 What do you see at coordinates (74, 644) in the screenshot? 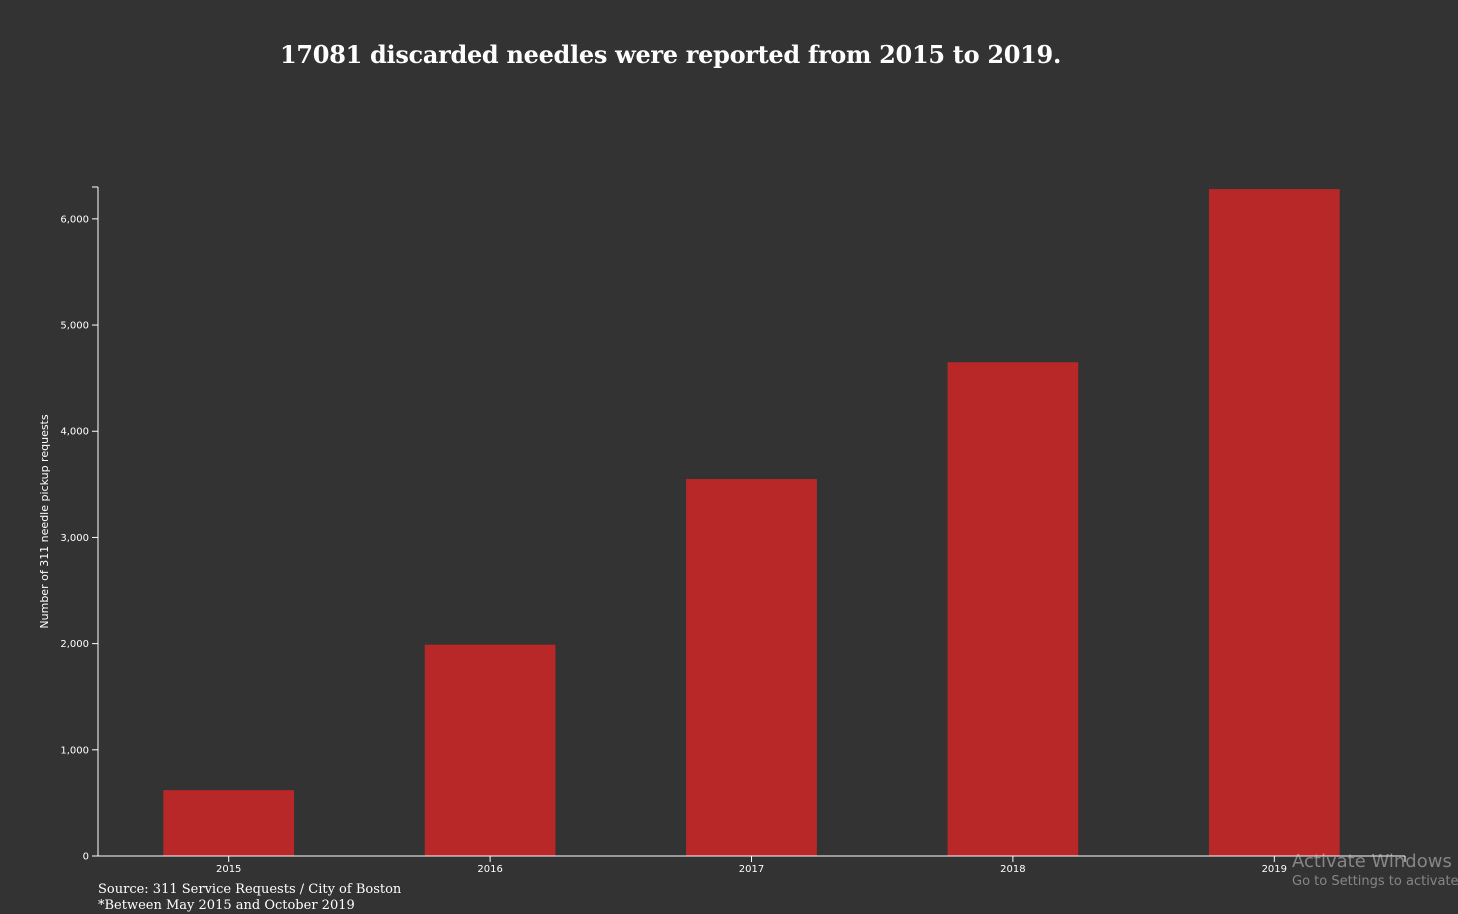
I see `y-tick-label: 2,000` at bounding box center [74, 644].